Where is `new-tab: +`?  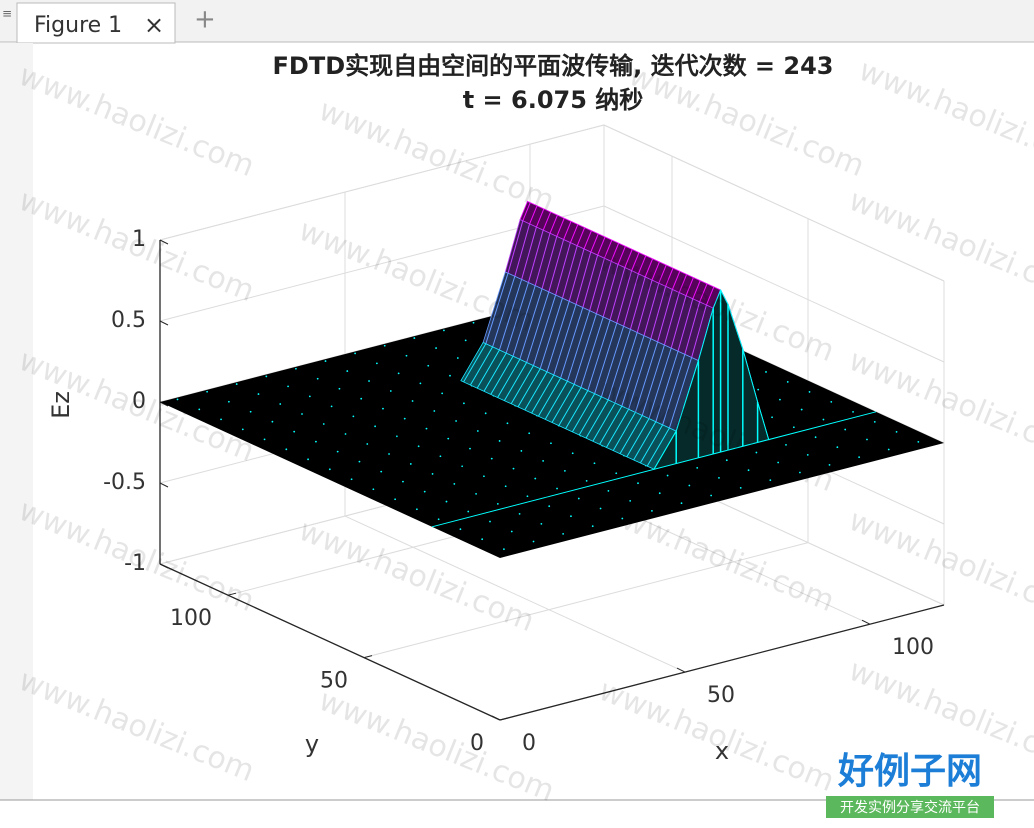 new-tab: + is located at coordinates (205, 20).